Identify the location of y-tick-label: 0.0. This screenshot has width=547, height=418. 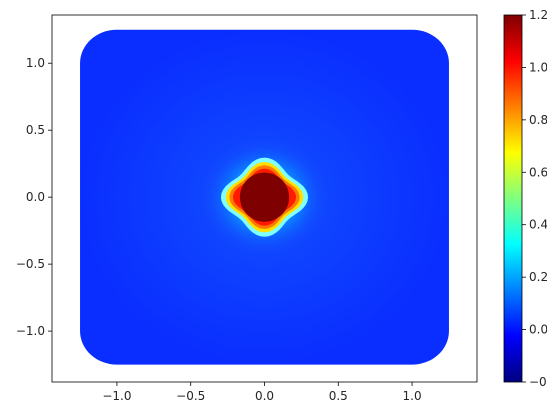
(35, 197).